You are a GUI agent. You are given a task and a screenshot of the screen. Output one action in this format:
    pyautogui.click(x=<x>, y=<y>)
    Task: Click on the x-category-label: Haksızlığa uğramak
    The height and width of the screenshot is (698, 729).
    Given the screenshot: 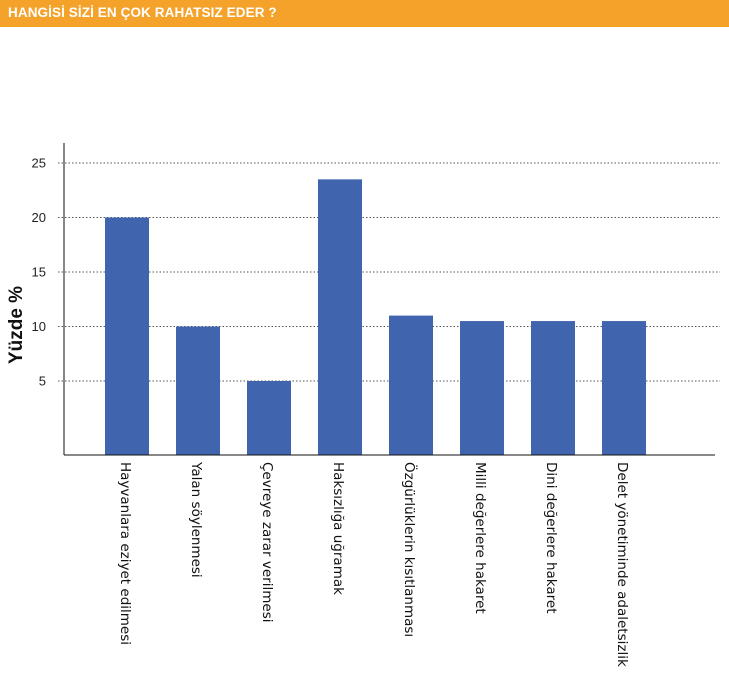 What is the action you would take?
    pyautogui.click(x=338, y=528)
    